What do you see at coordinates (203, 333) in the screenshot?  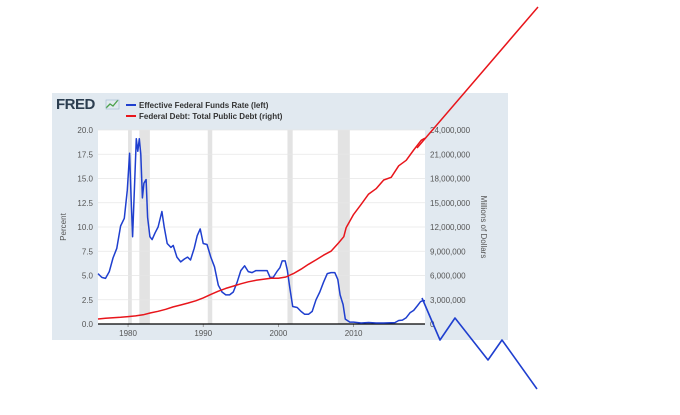 I see `x-tick-label: 1990` at bounding box center [203, 333].